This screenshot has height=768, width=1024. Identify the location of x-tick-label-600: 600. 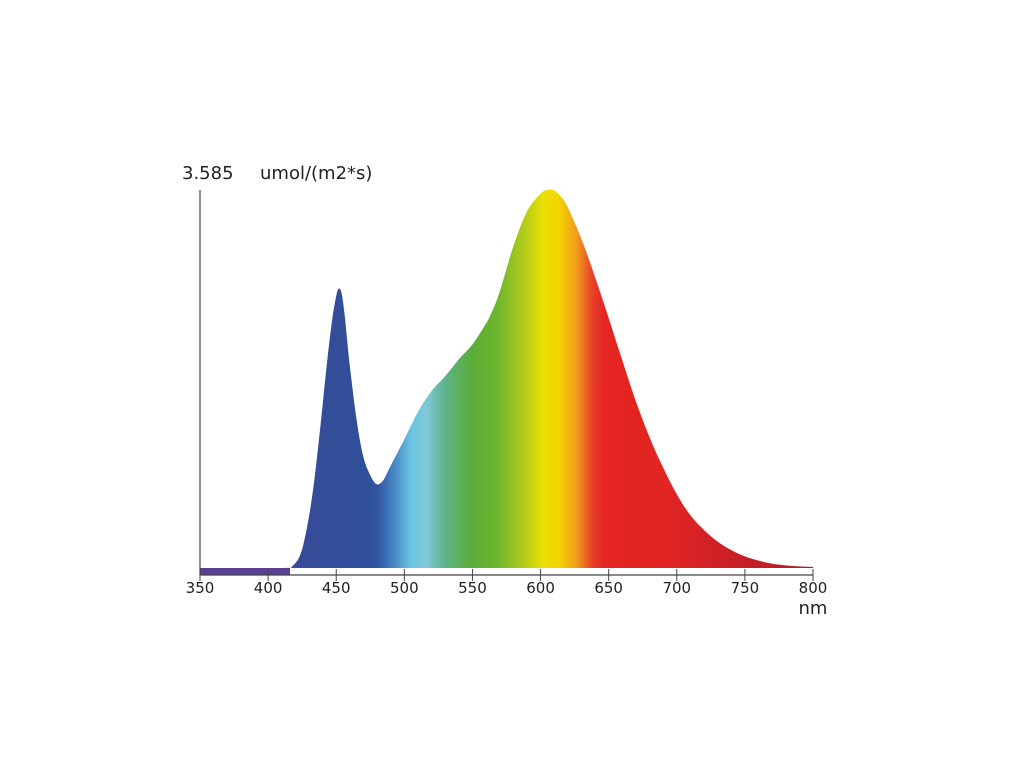
(540, 588).